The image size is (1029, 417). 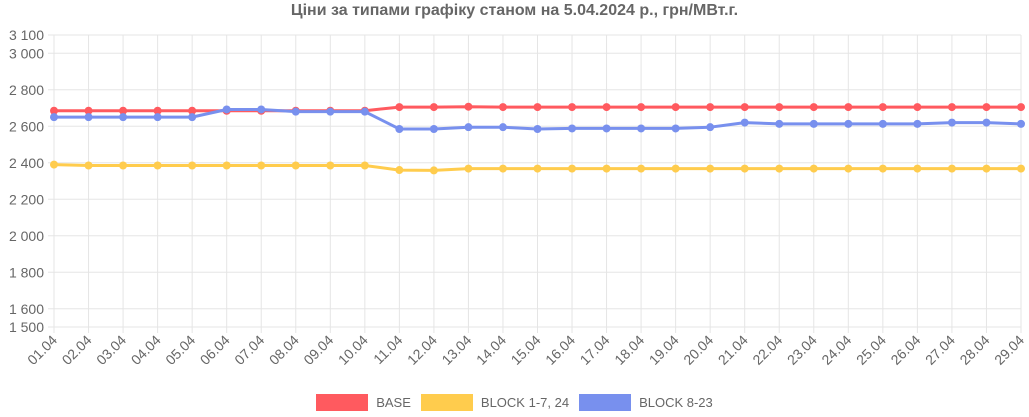 I want to click on y-tick-label: 1 500, so click(x=26, y=327).